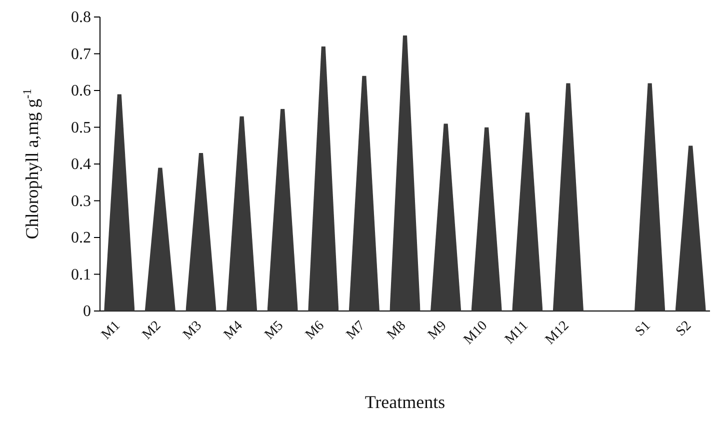 Image resolution: width=728 pixels, height=426 pixels. Describe the element at coordinates (81, 238) in the screenshot. I see `y-tick-label: 0.2` at that location.